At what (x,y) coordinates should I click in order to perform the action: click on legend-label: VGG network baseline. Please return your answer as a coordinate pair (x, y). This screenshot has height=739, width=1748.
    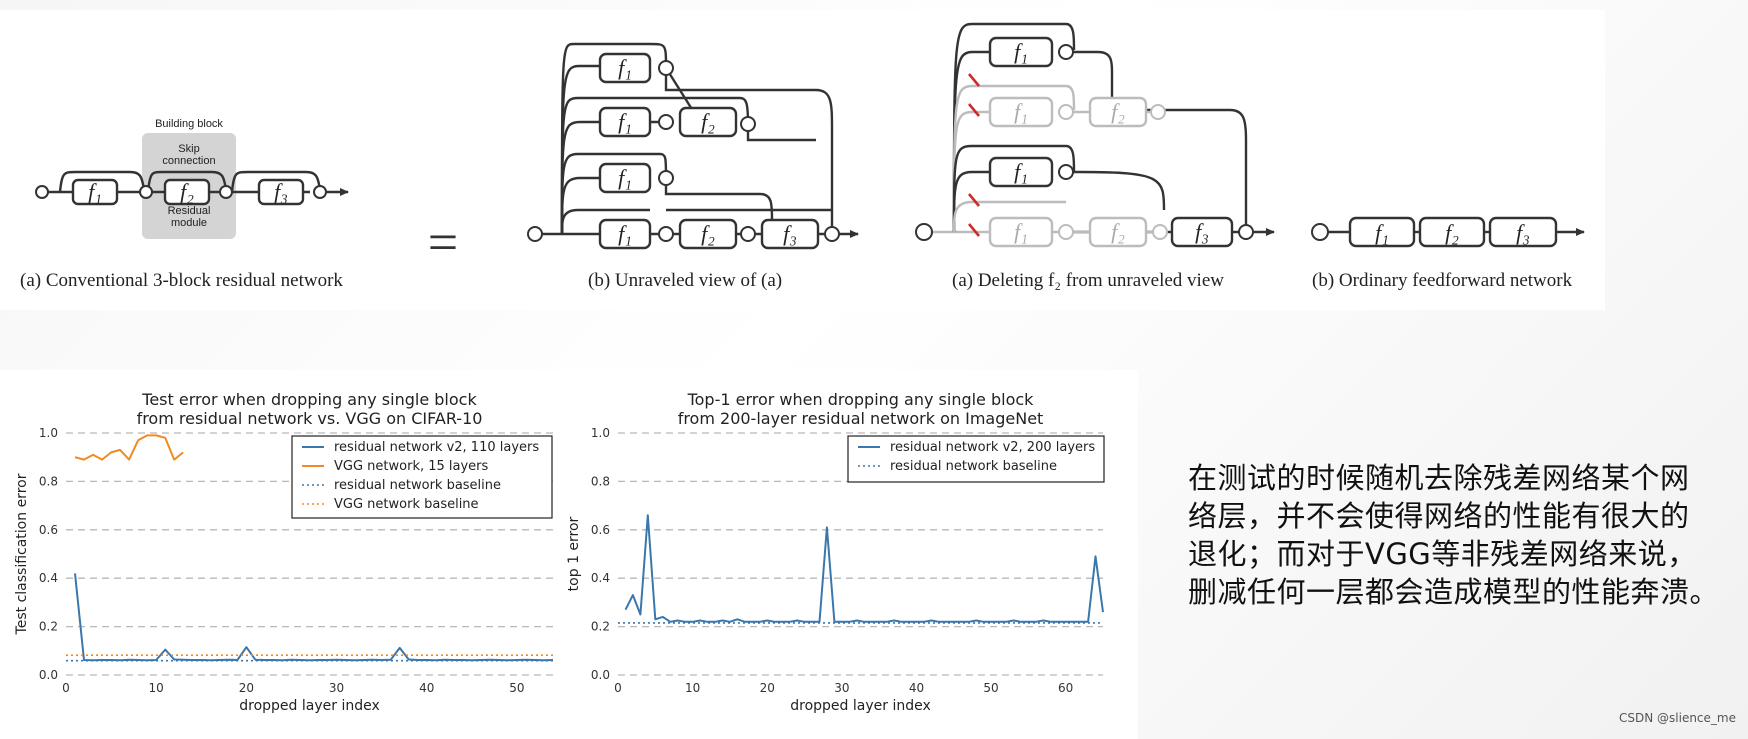
    Looking at the image, I should click on (406, 504).